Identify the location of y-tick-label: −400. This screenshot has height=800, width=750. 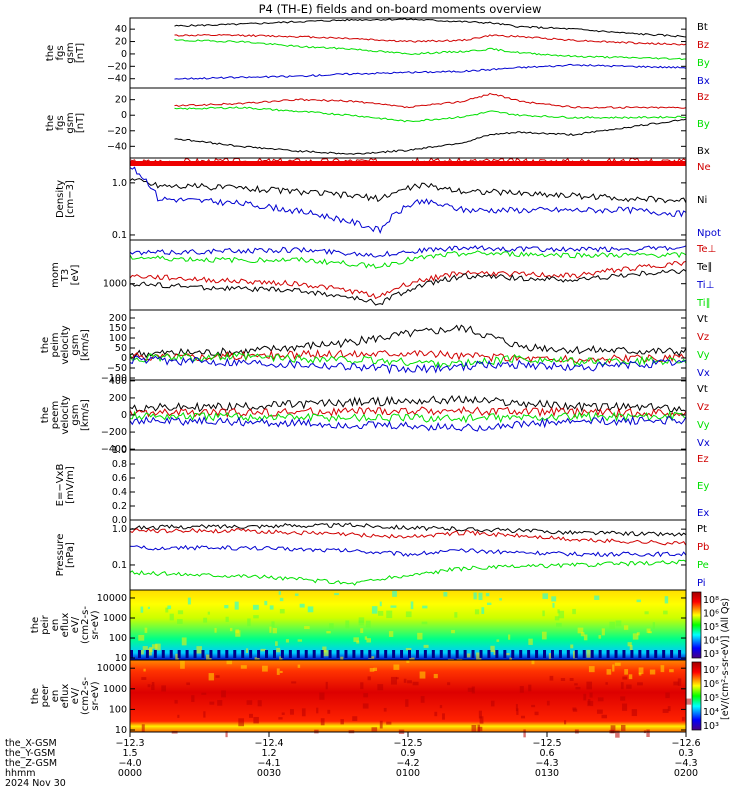
(114, 449).